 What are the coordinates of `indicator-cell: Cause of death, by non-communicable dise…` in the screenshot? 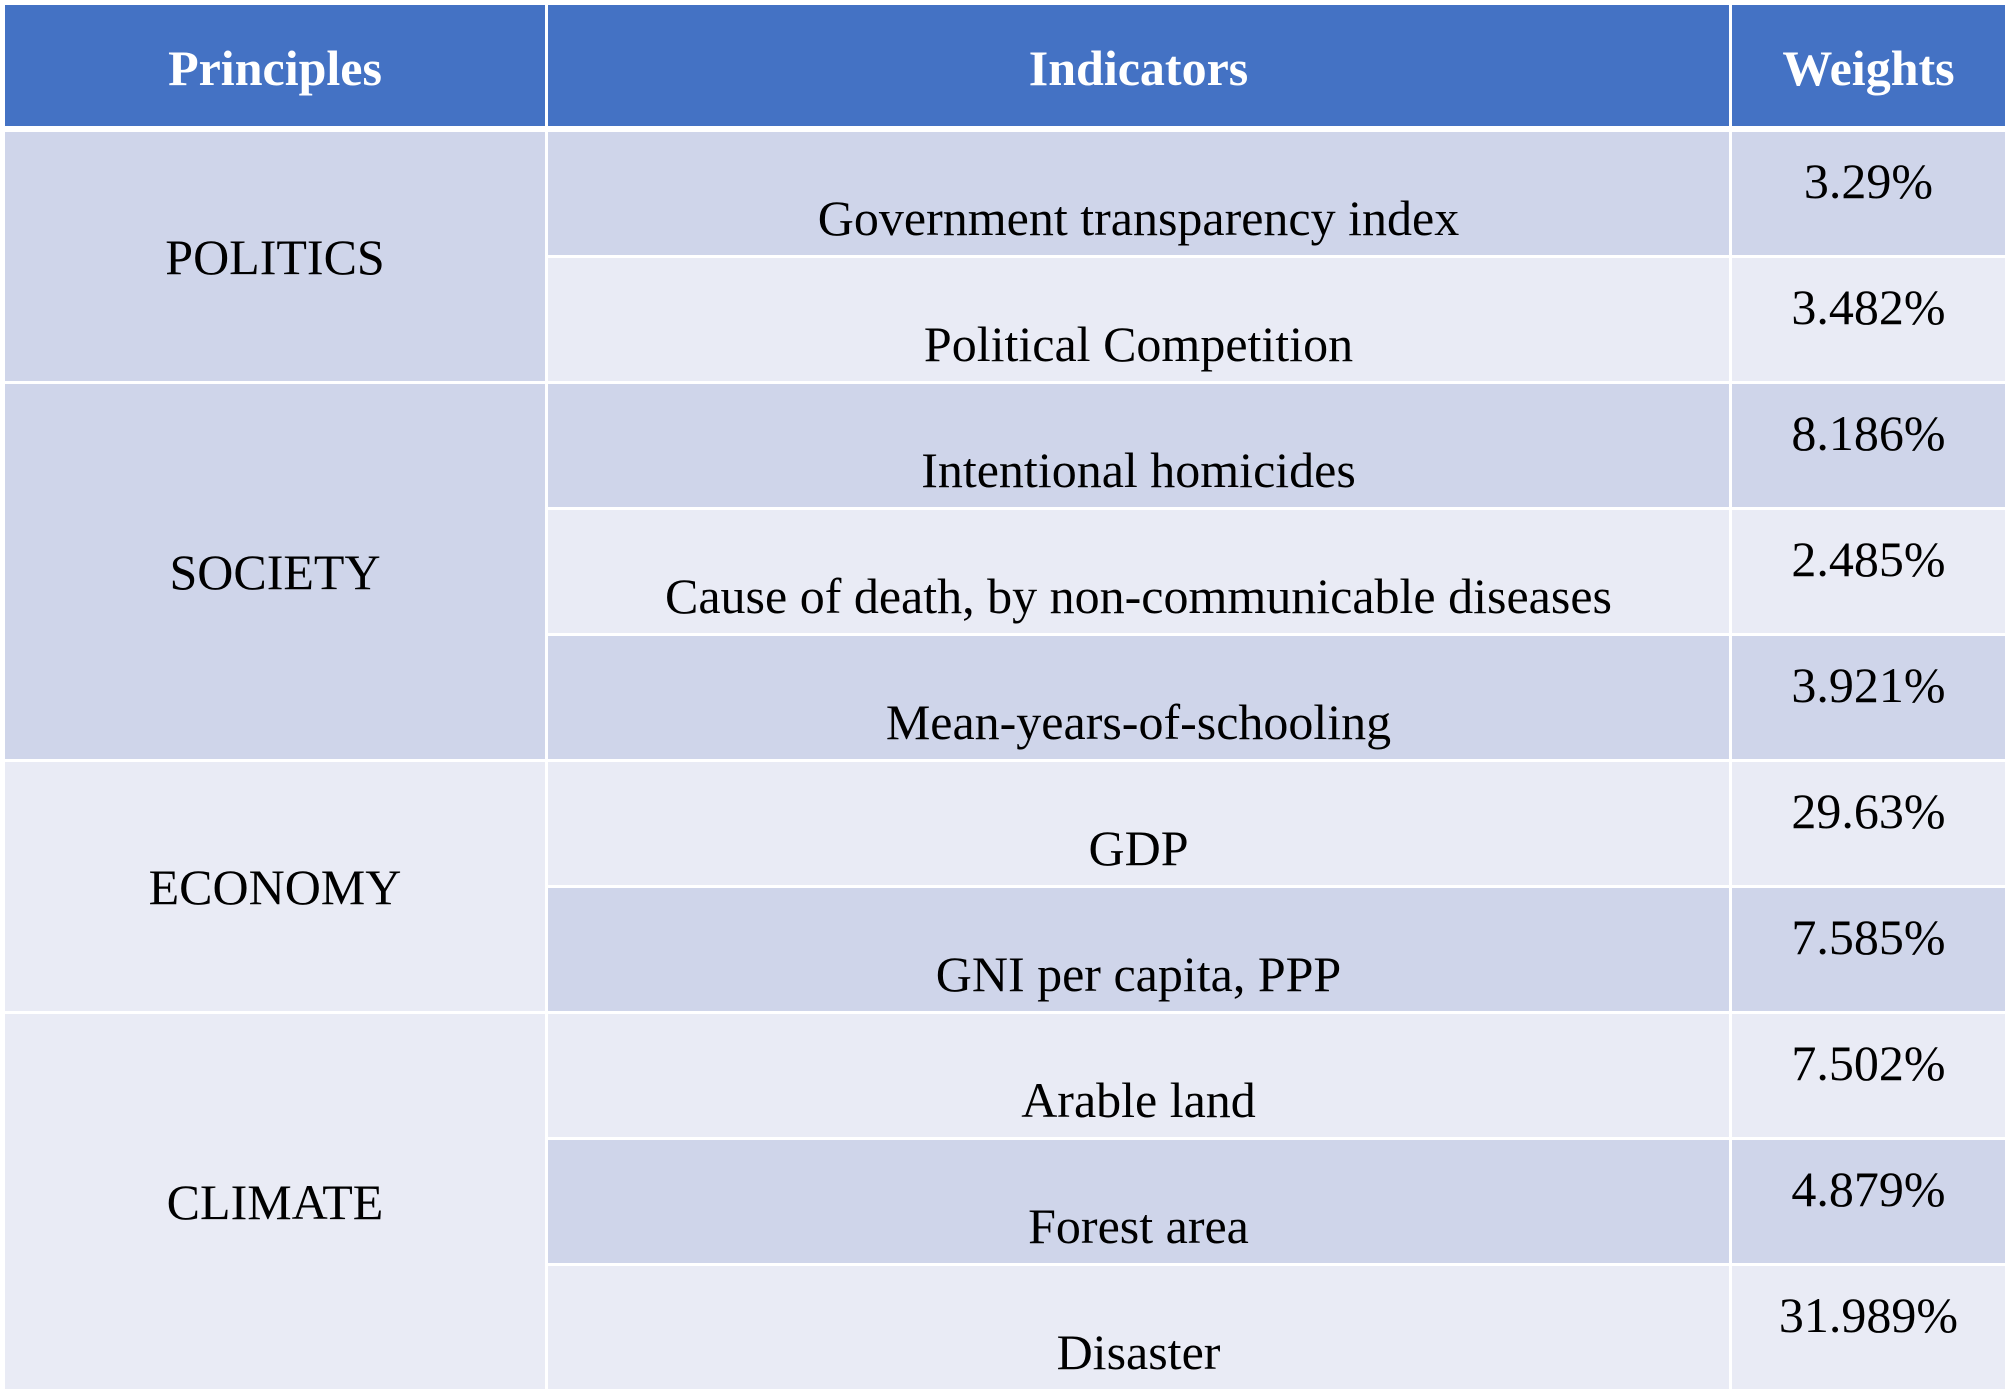 It's located at (1138, 571).